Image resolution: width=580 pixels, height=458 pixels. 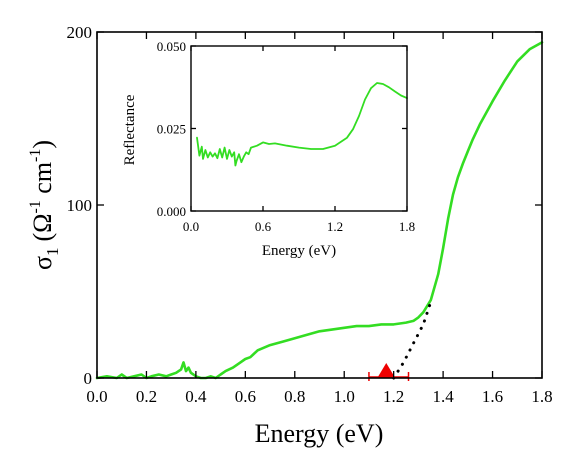 What do you see at coordinates (146, 396) in the screenshot?
I see `main-x-tick-label: 0.2` at bounding box center [146, 396].